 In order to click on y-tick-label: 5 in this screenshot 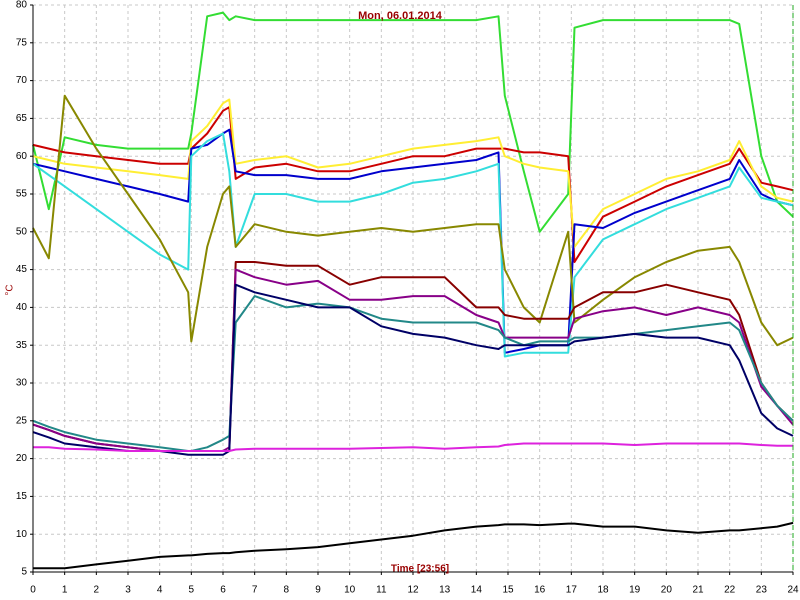, I will do `click(24, 572)`.